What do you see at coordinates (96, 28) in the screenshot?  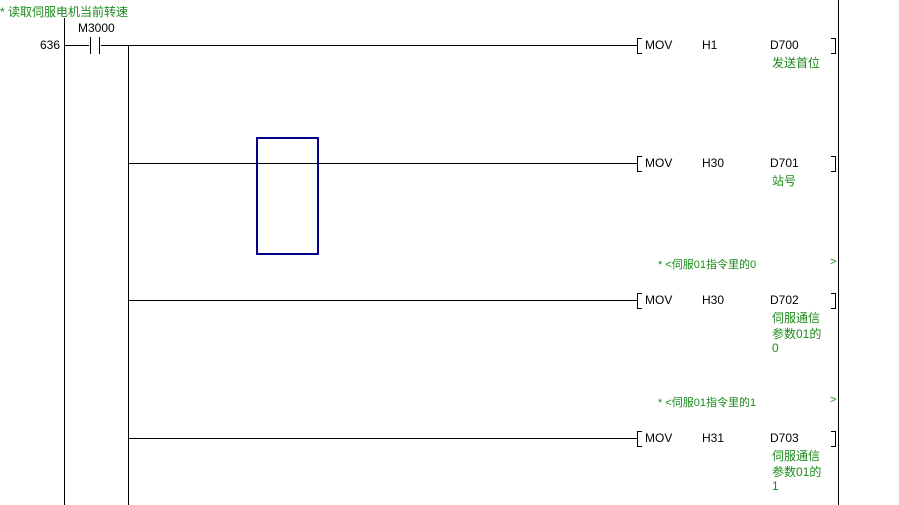 I see `contact-label: M3000` at bounding box center [96, 28].